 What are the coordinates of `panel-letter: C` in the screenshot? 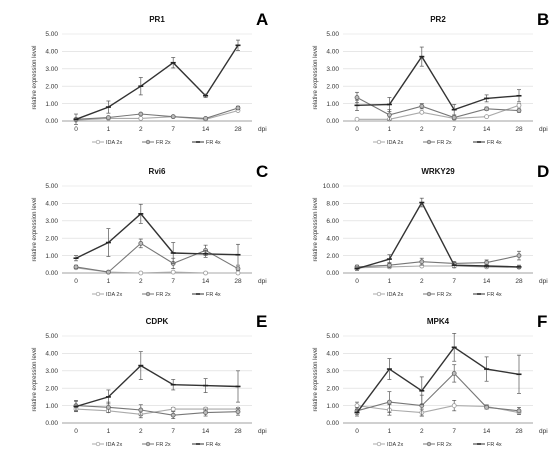 It's located at (262, 171).